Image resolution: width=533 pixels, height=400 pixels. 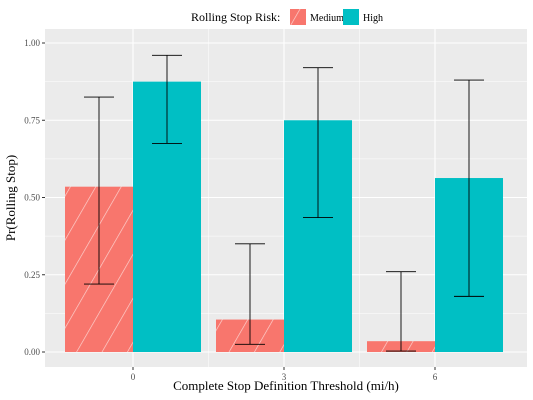 What do you see at coordinates (435, 377) in the screenshot?
I see `x-tick-label: 6` at bounding box center [435, 377].